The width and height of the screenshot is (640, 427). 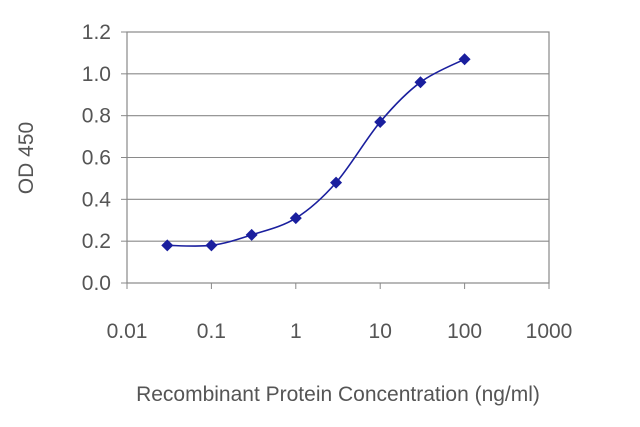 I want to click on y-axis-title: OD 450, so click(x=26, y=158).